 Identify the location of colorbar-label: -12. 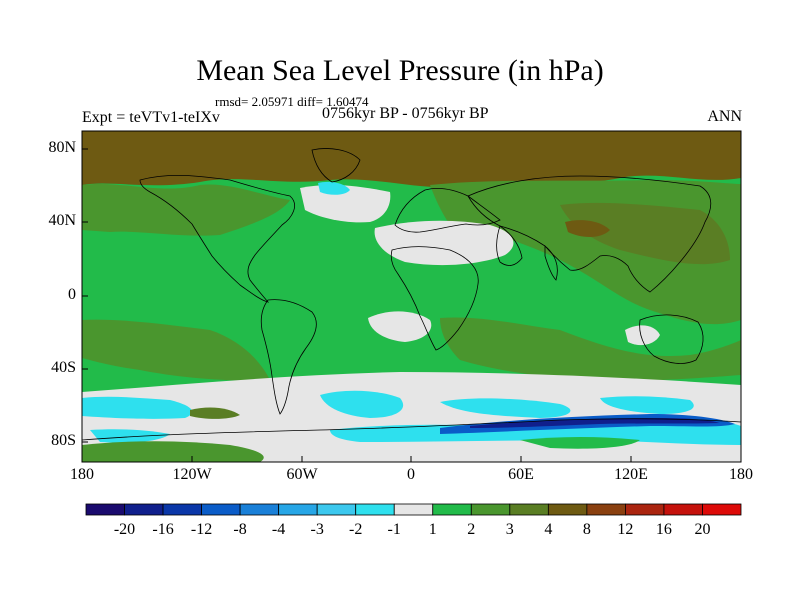
(201, 529).